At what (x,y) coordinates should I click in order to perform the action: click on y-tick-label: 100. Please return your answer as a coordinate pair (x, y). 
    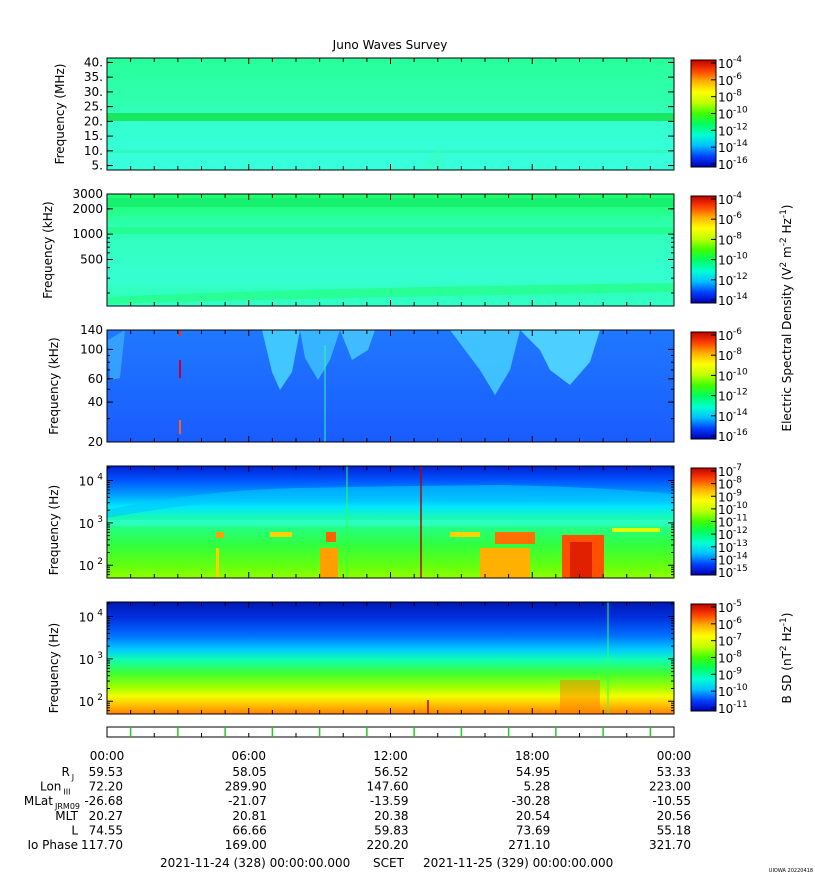
    Looking at the image, I should click on (91, 349).